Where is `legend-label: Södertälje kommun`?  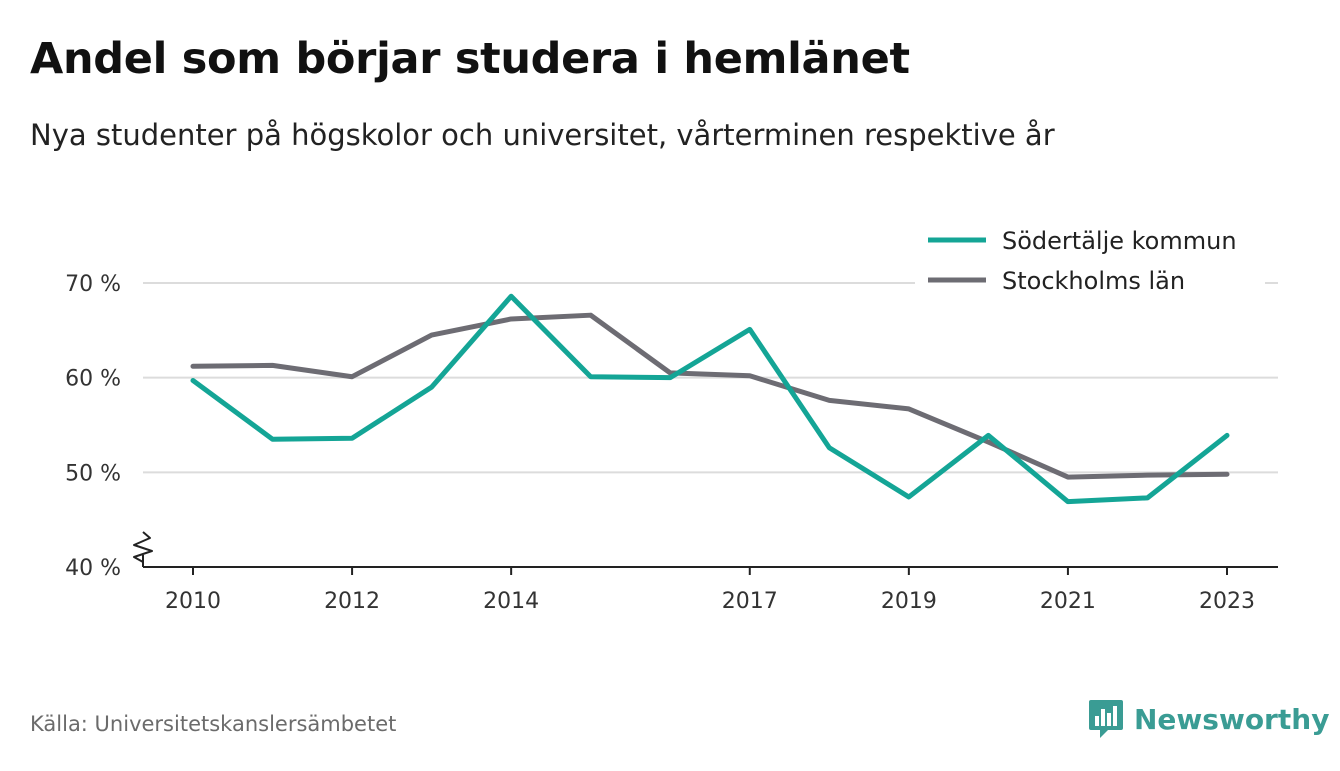
legend-label: Södertälje kommun is located at coordinates (1119, 241).